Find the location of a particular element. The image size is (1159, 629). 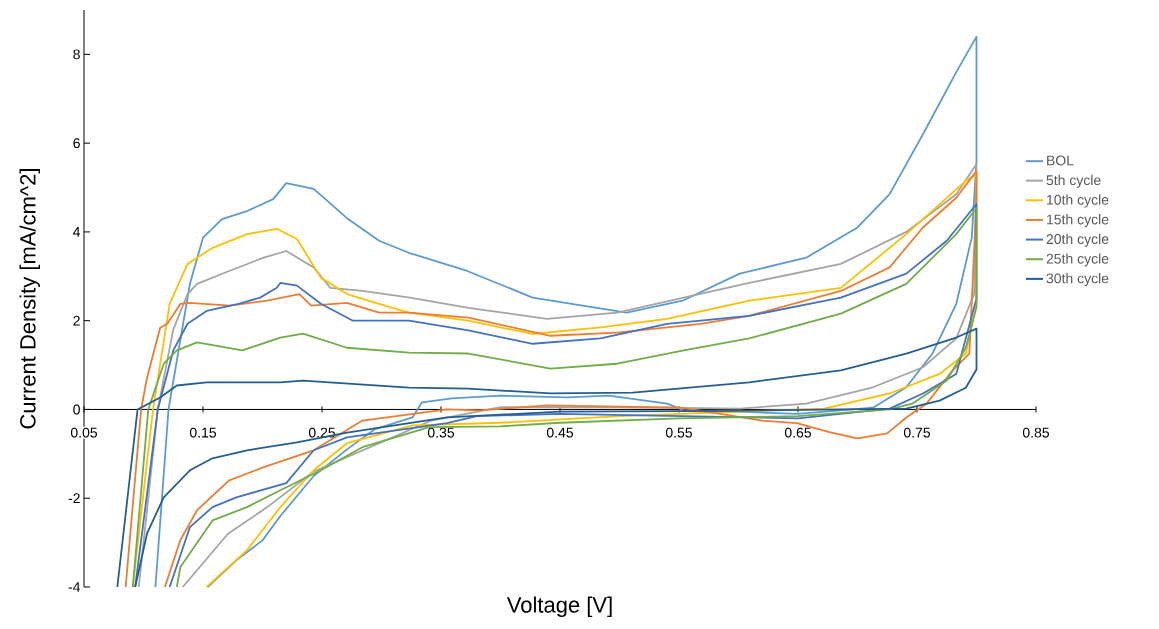

legend-label: 5th cycle is located at coordinates (1073, 181).